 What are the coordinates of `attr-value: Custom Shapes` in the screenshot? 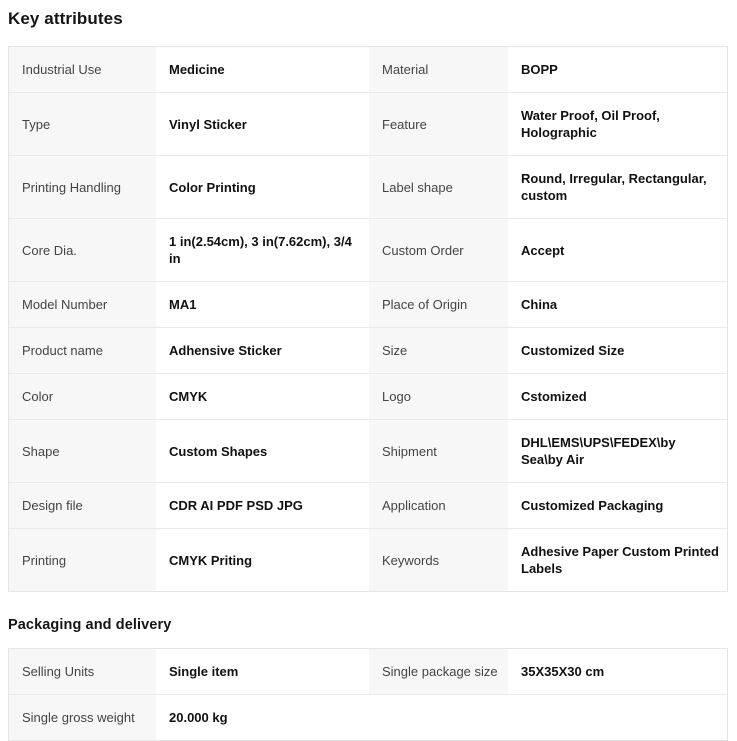 It's located at (262, 451).